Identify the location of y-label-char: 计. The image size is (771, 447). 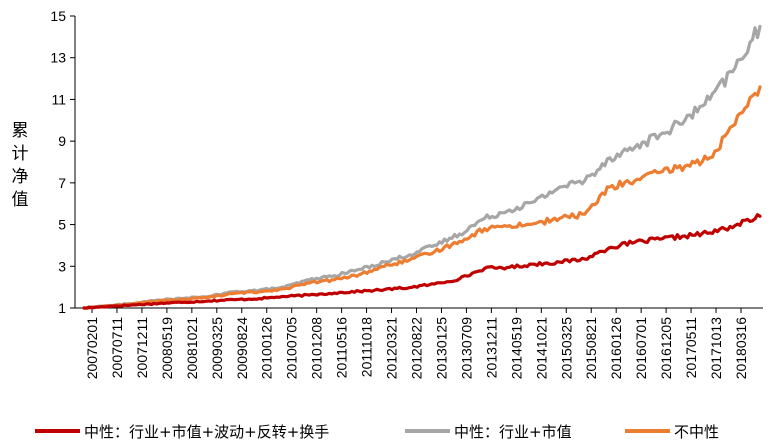
(20, 154).